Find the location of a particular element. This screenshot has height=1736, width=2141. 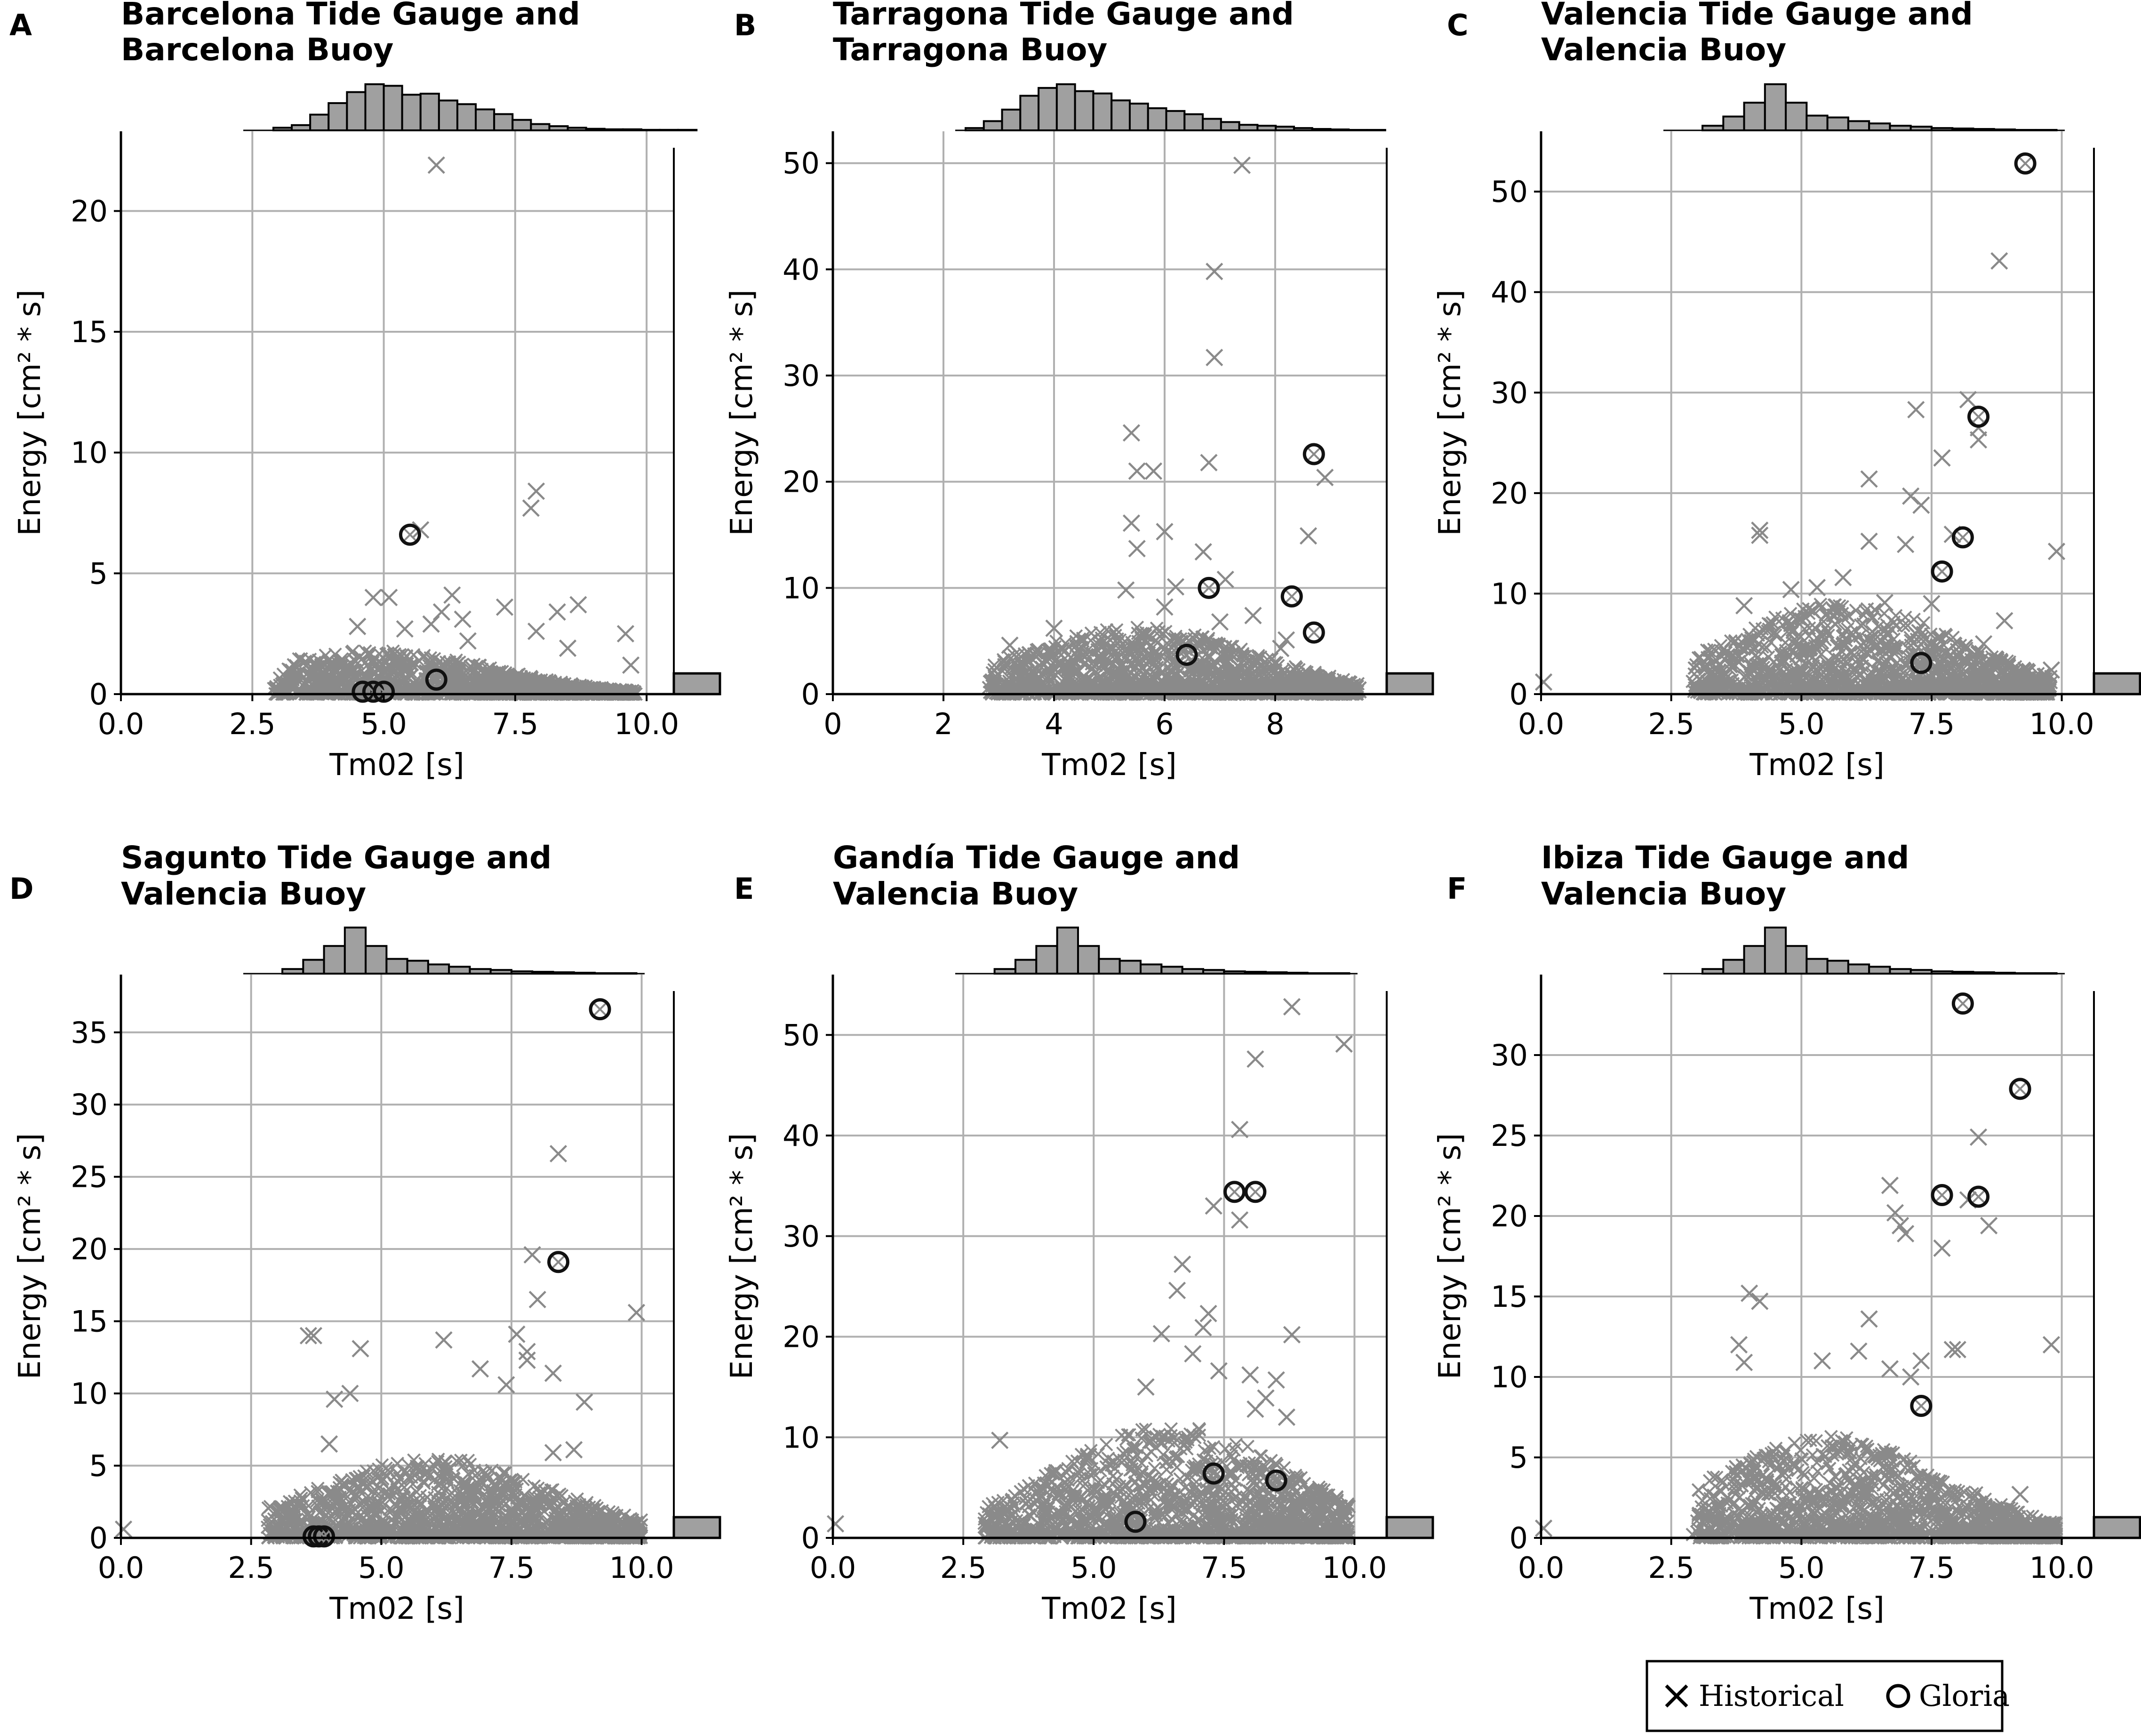

legend: Historical Gloria is located at coordinates (1828, 1696).